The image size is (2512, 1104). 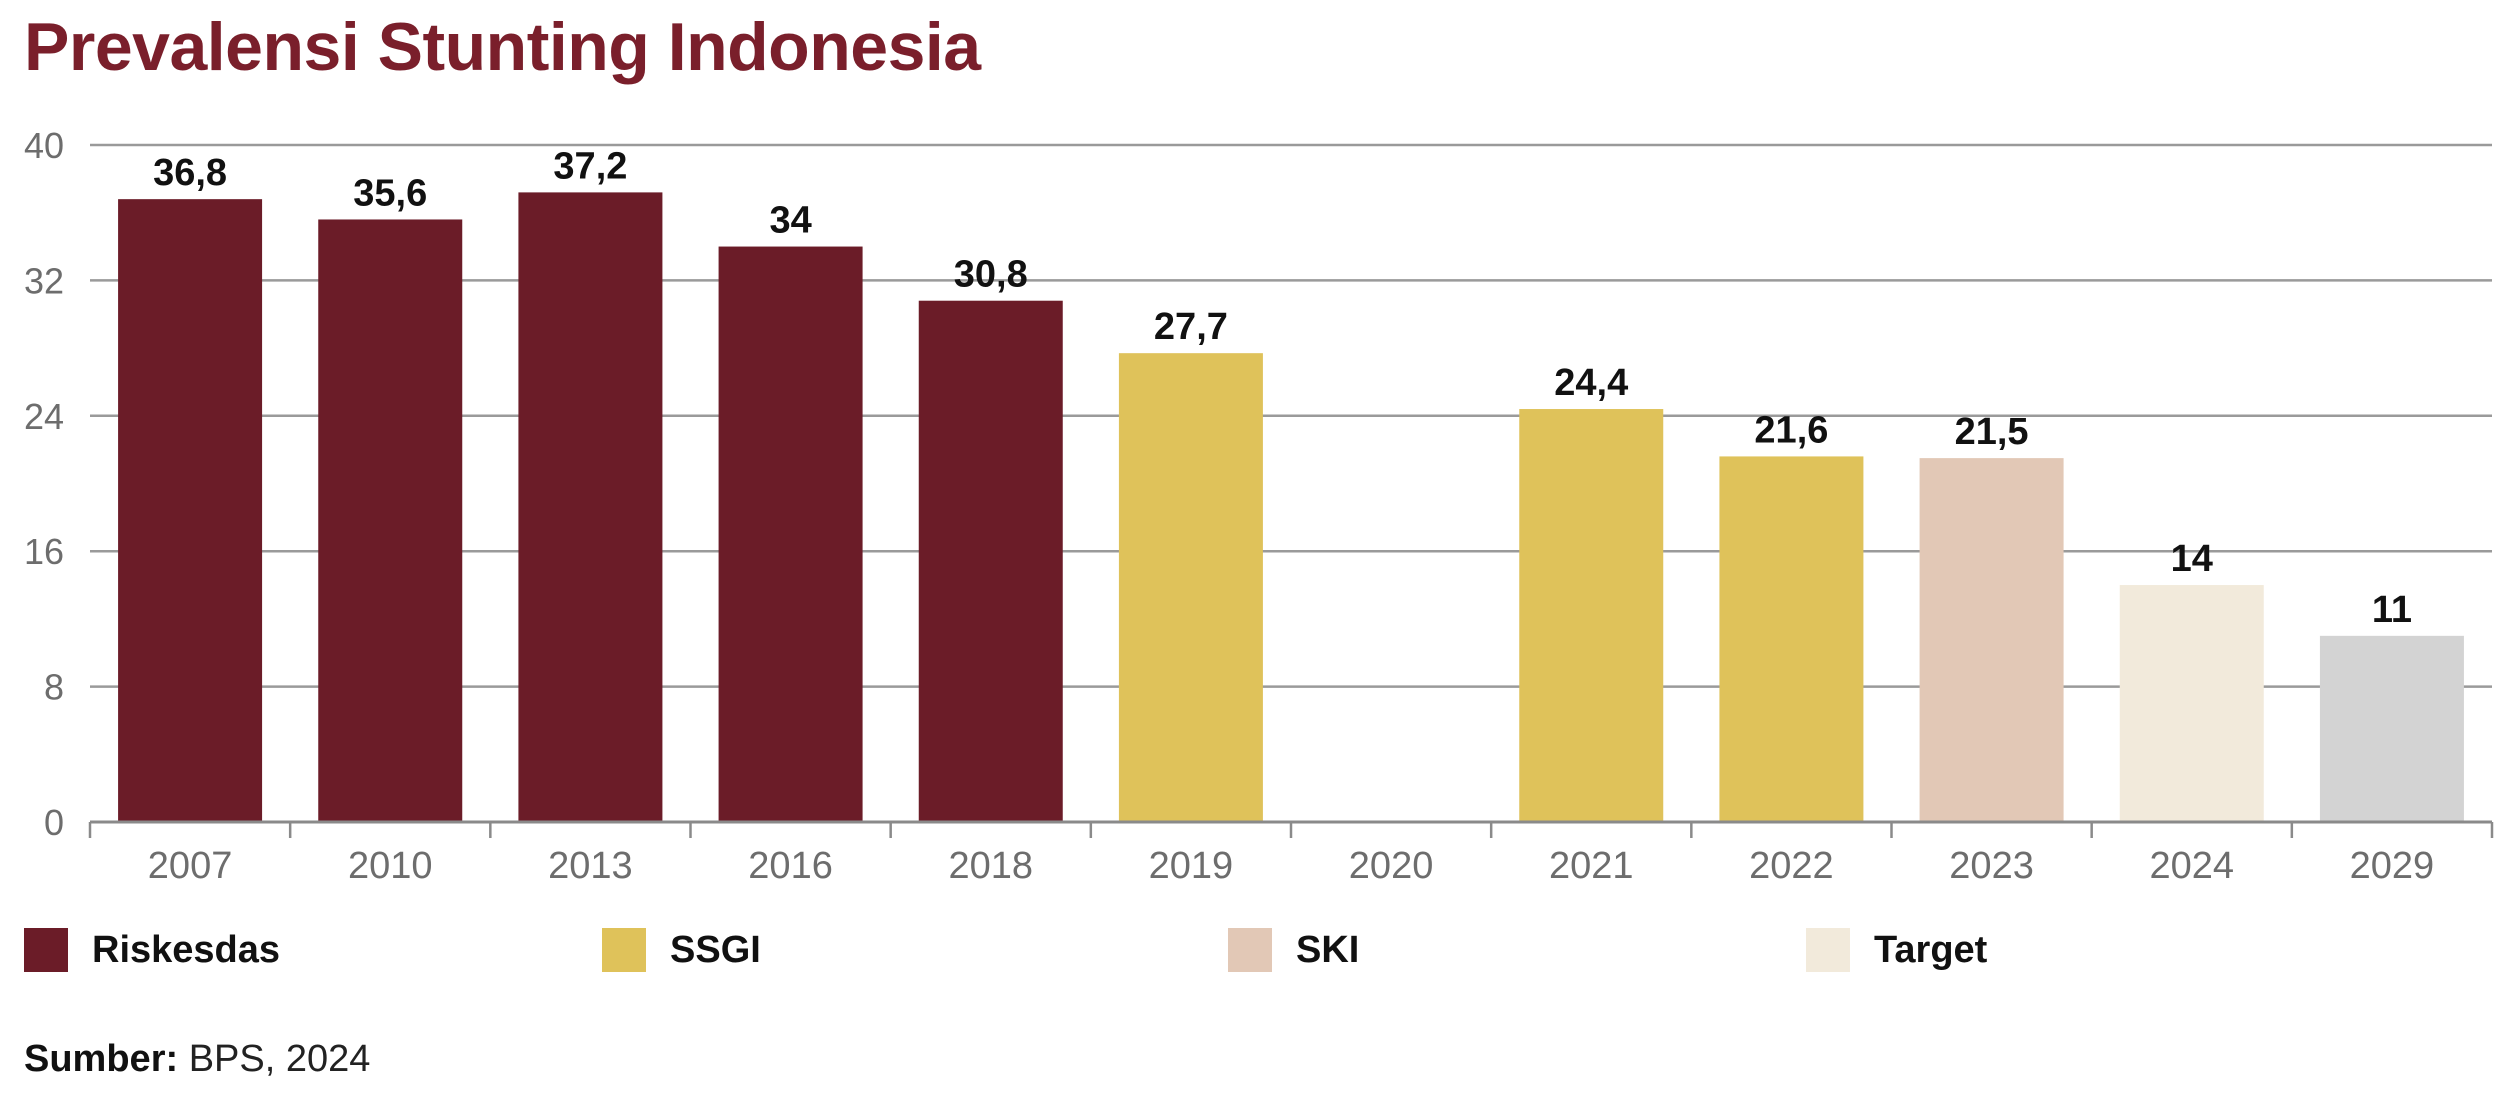 What do you see at coordinates (2192, 559) in the screenshot?
I see `value-label-2024: 14` at bounding box center [2192, 559].